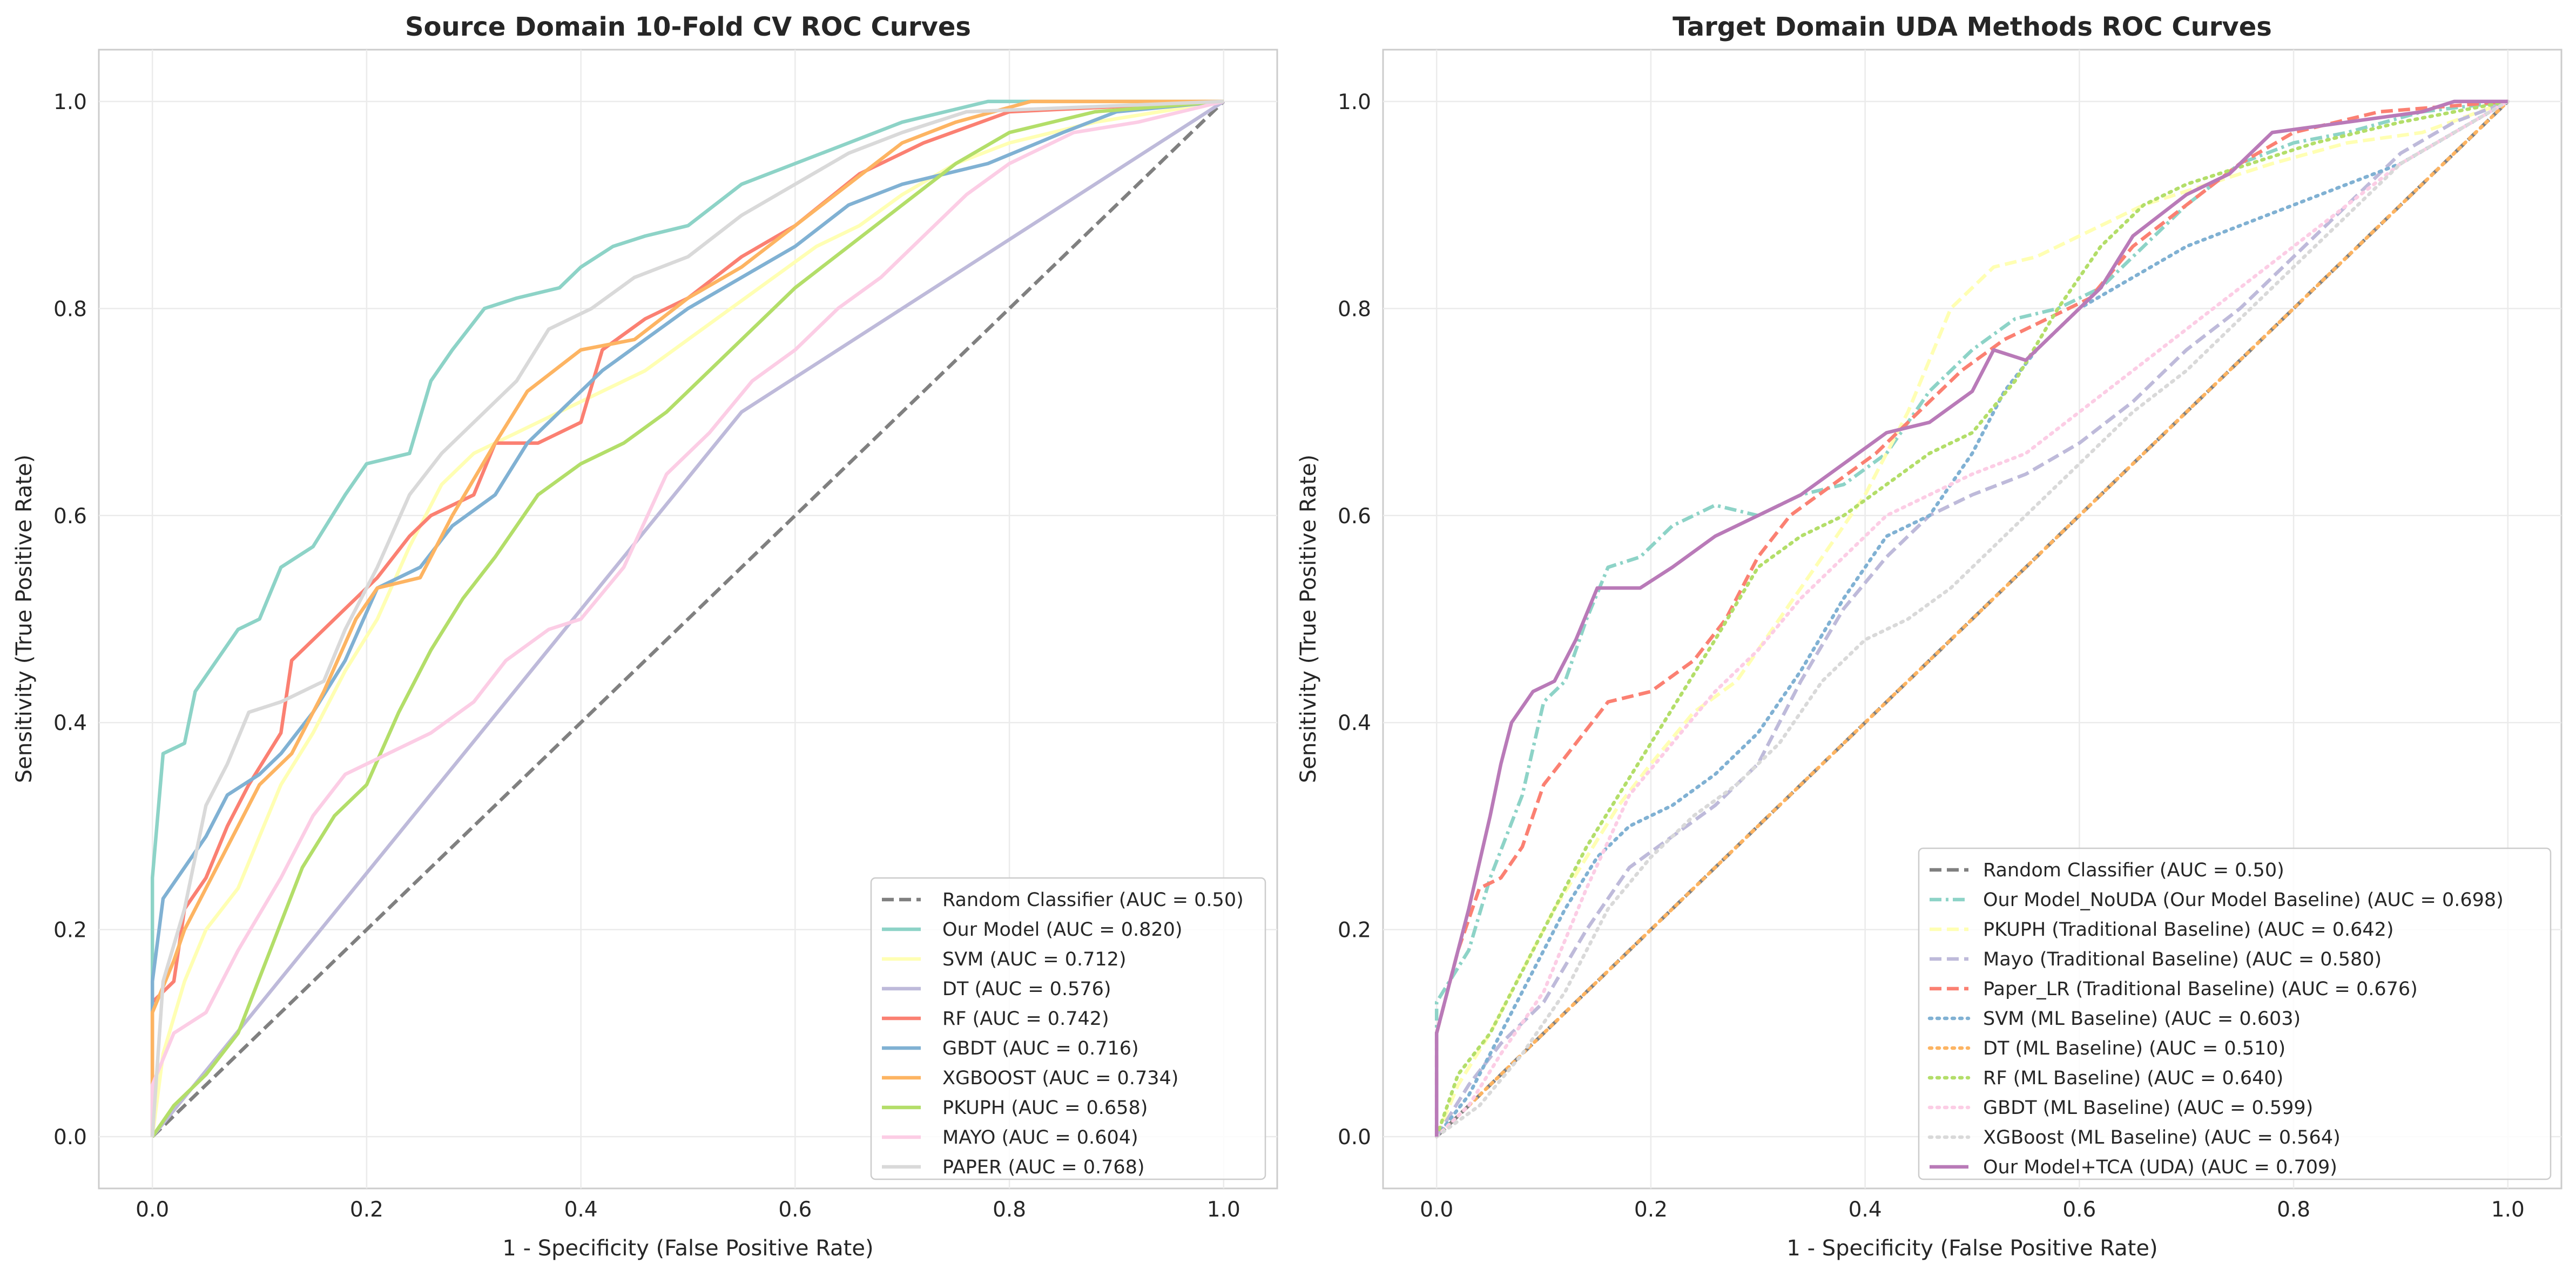 The image size is (2576, 1277). Describe the element at coordinates (1045, 1108) in the screenshot. I see `legend-label: PKUPH (AUC = 0.658)` at that location.